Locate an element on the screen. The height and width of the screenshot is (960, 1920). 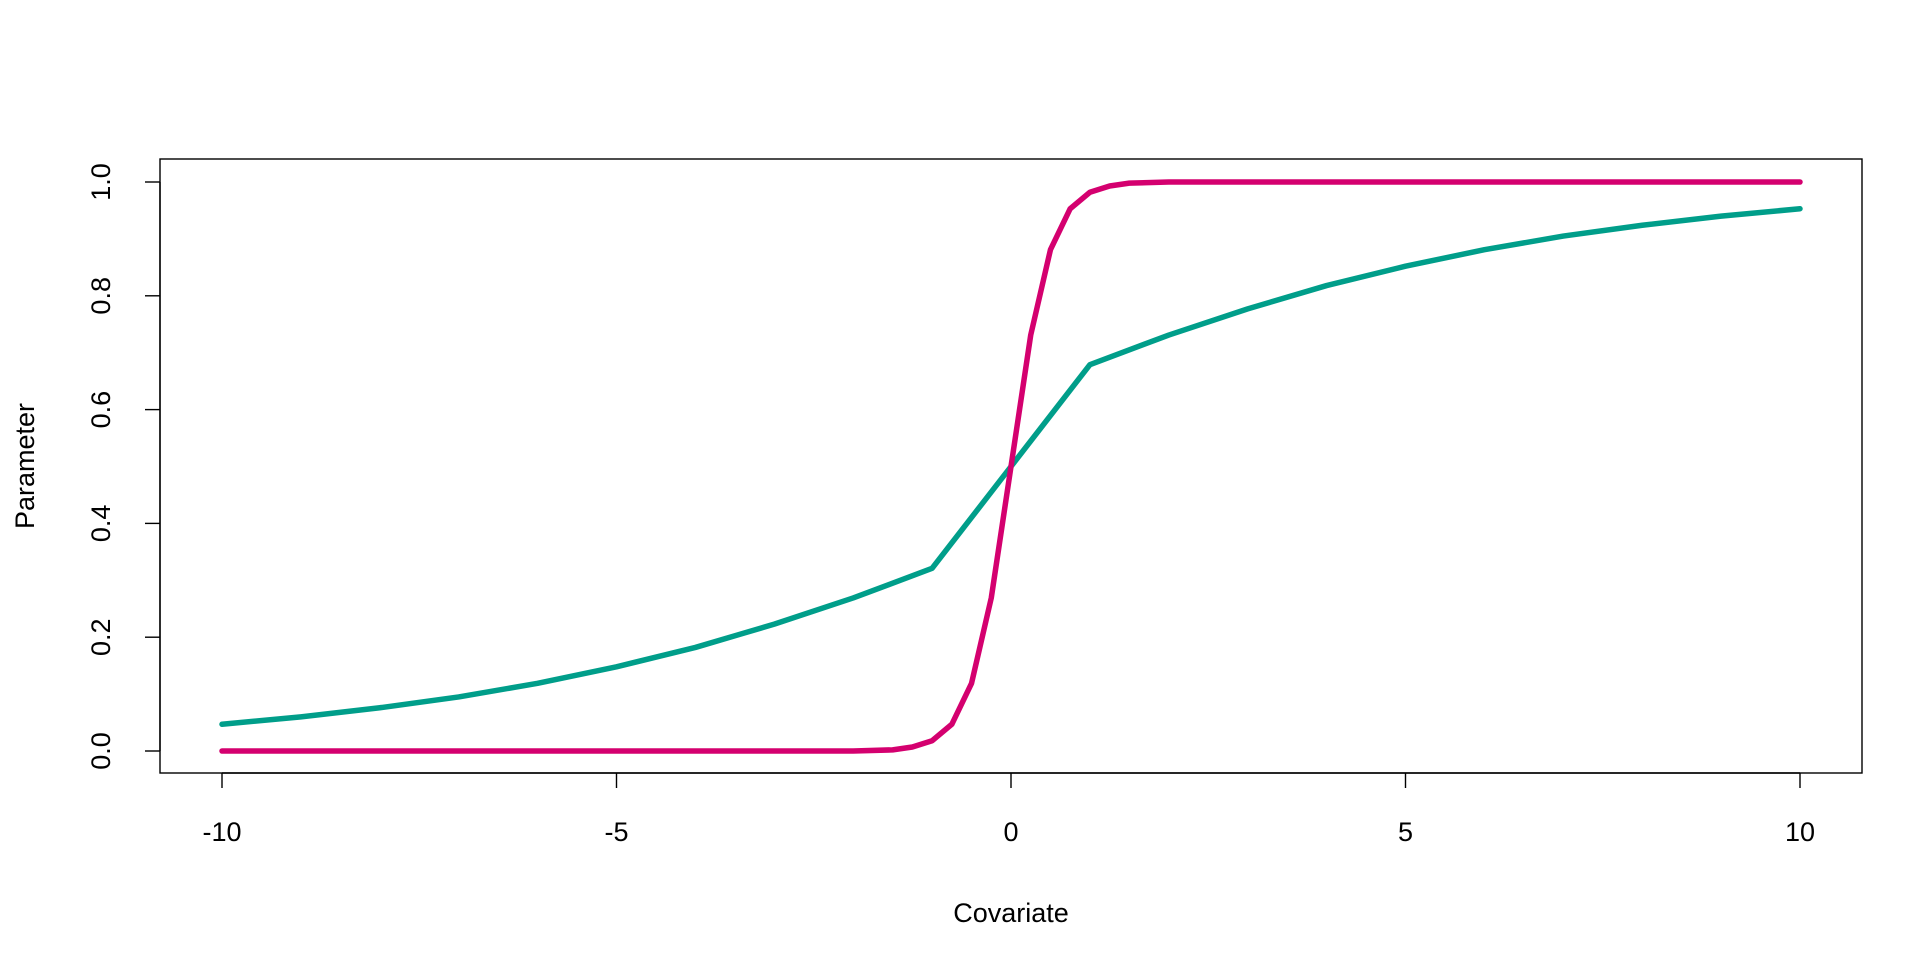
y-axis: 0.0 0.2 0.4 0.6 0.8 1.0 is located at coordinates (123, 466).